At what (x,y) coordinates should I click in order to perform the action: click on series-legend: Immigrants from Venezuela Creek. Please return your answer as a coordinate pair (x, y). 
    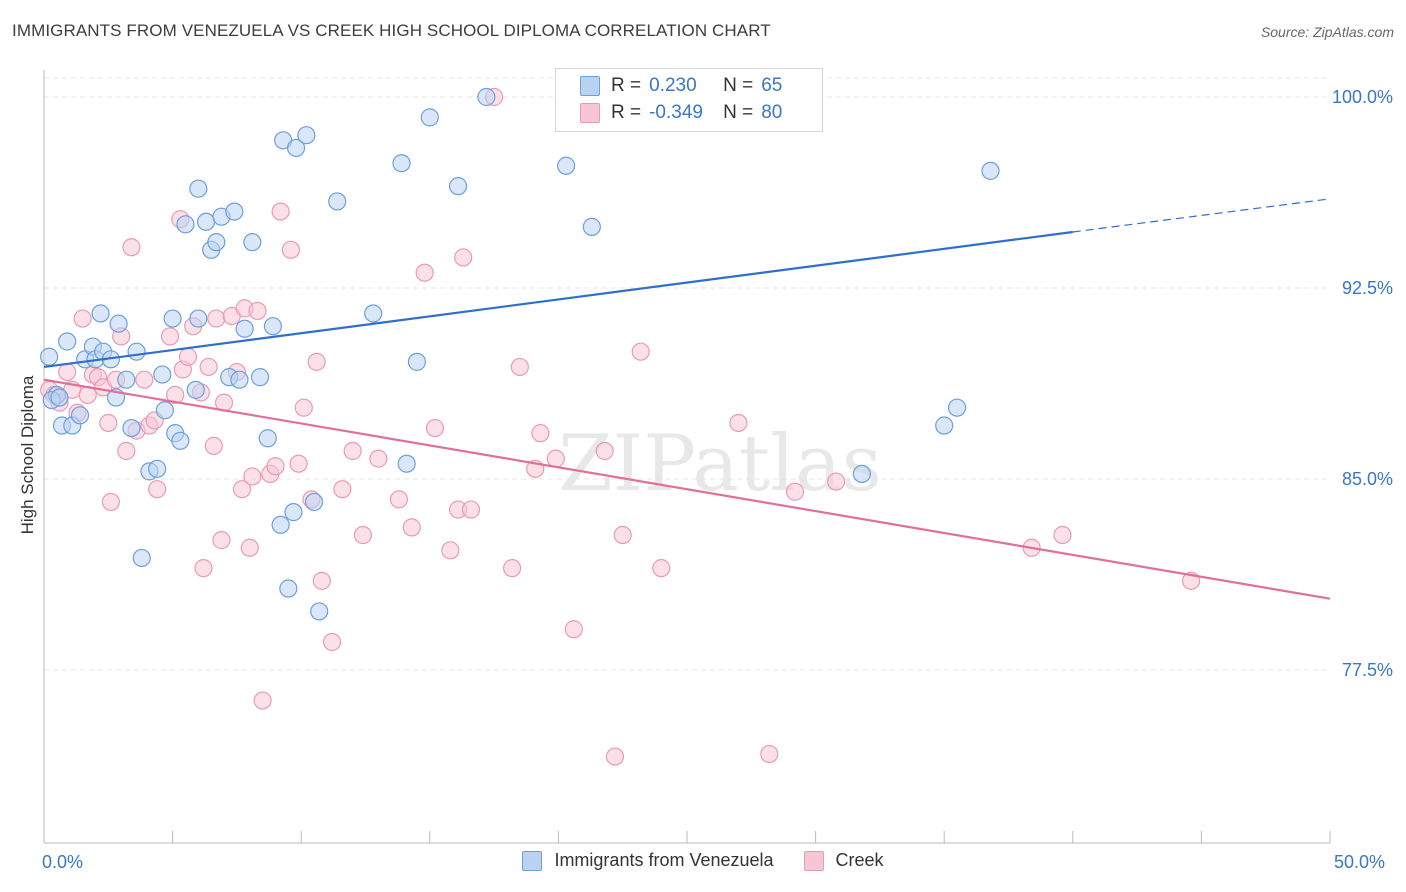
    Looking at the image, I should click on (703, 860).